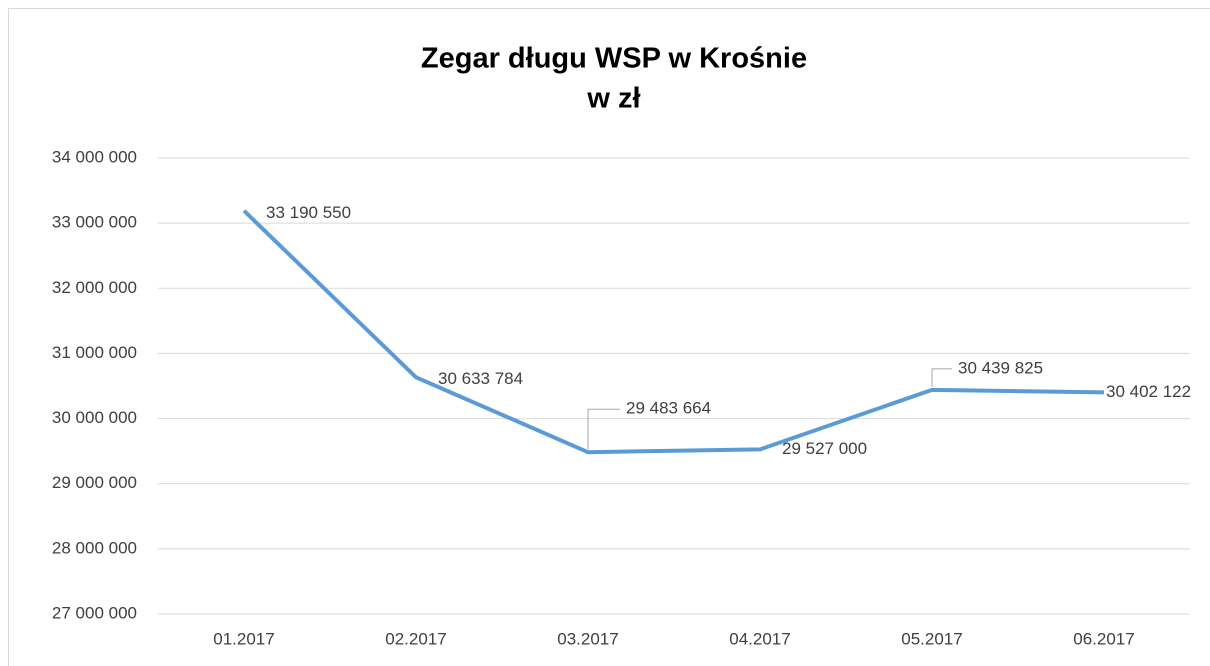 This screenshot has height=666, width=1210. Describe the element at coordinates (94, 547) in the screenshot. I see `y-tick-label: 28 000 000` at that location.